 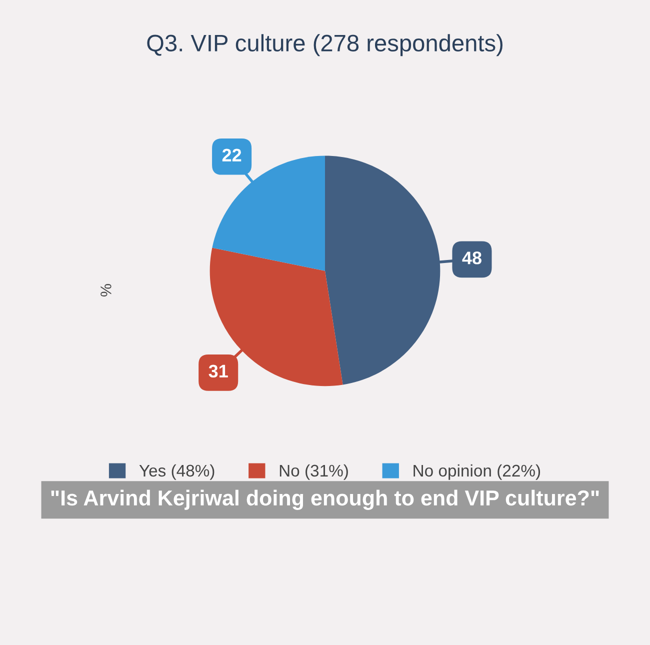 I want to click on pie-slice, so click(x=276, y=317).